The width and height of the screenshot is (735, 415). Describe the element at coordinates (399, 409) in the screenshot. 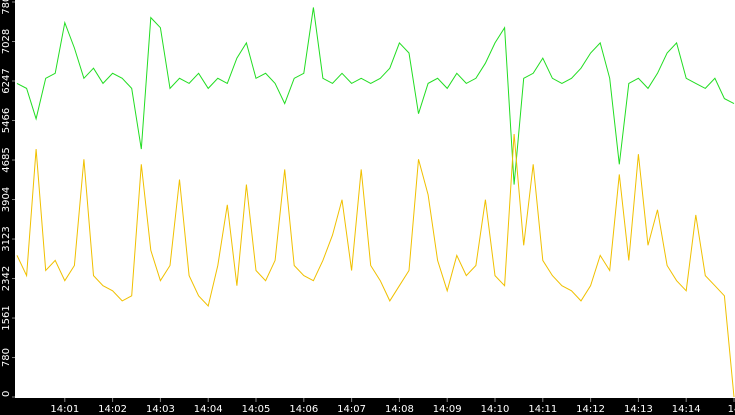

I see `x-tick-label: 14:08` at that location.